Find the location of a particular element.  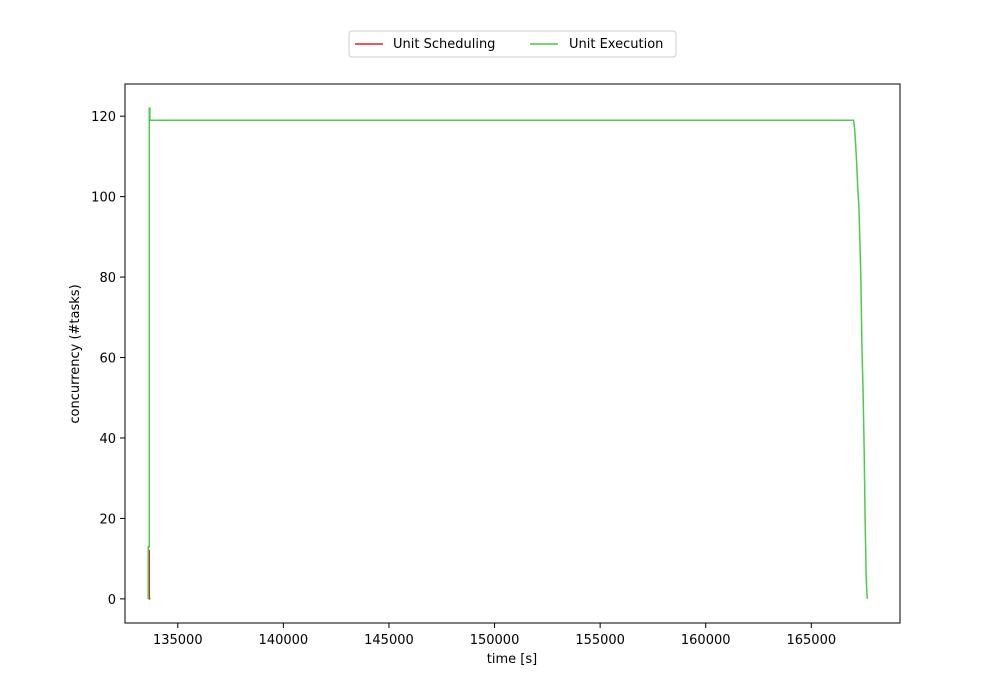

x-tick-label: 145000 is located at coordinates (389, 640).